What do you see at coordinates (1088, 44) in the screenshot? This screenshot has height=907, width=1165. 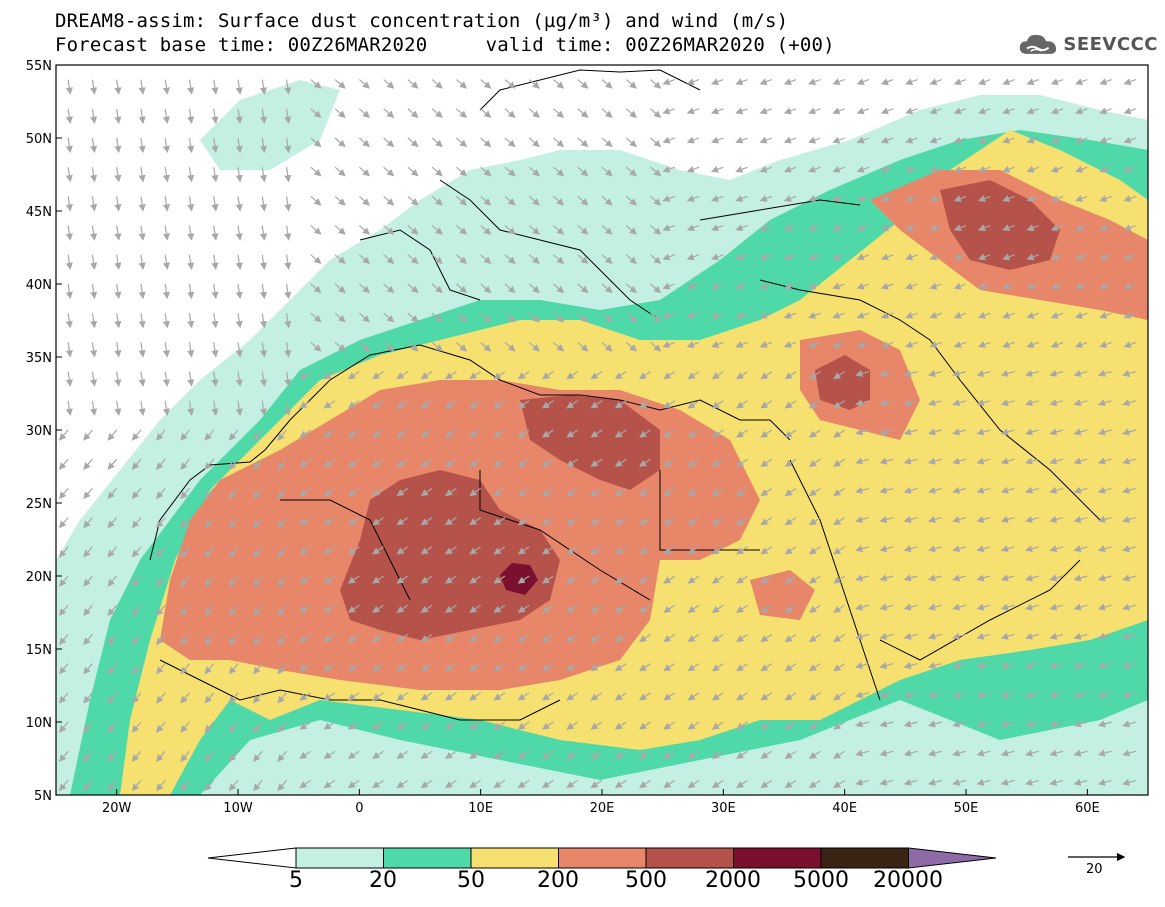 I see `seevccc-logo: SEEVCCC` at bounding box center [1088, 44].